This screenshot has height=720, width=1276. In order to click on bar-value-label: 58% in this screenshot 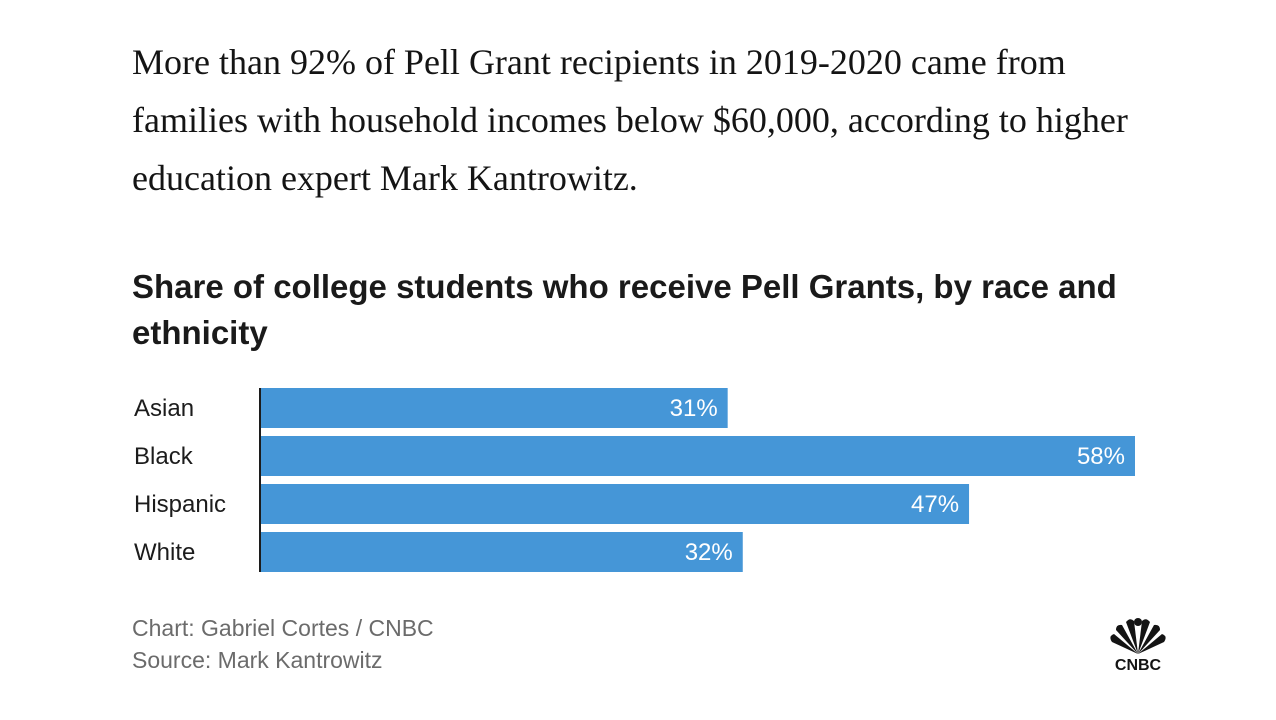, I will do `click(1101, 456)`.